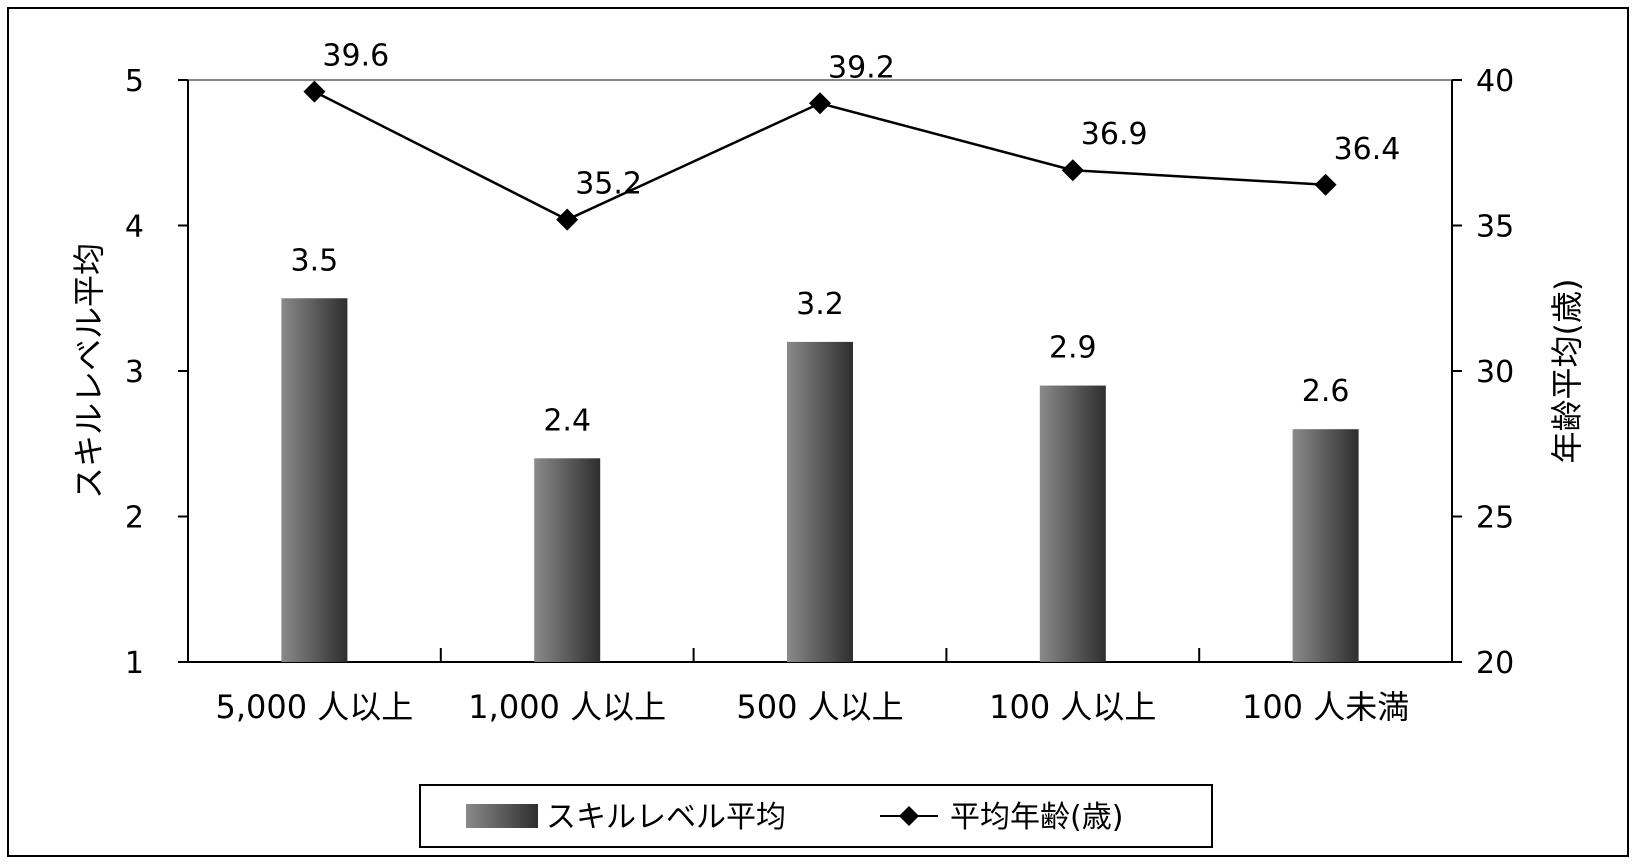 Image resolution: width=1636 pixels, height=864 pixels. I want to click on line-data-label: 39.6, so click(355, 56).